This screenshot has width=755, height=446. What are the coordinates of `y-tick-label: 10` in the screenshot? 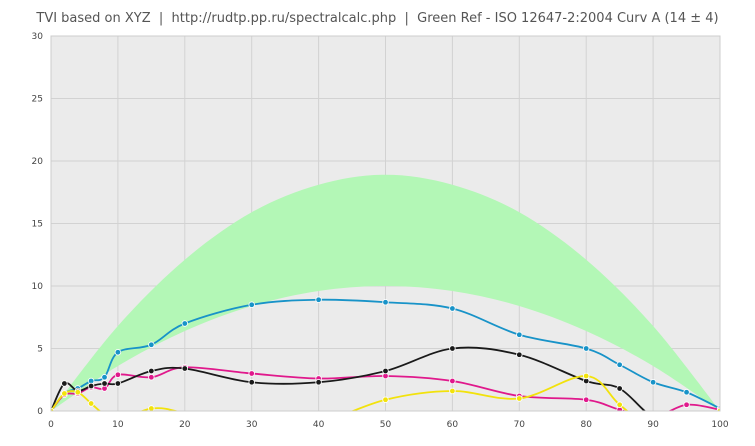 It's located at (38, 287).